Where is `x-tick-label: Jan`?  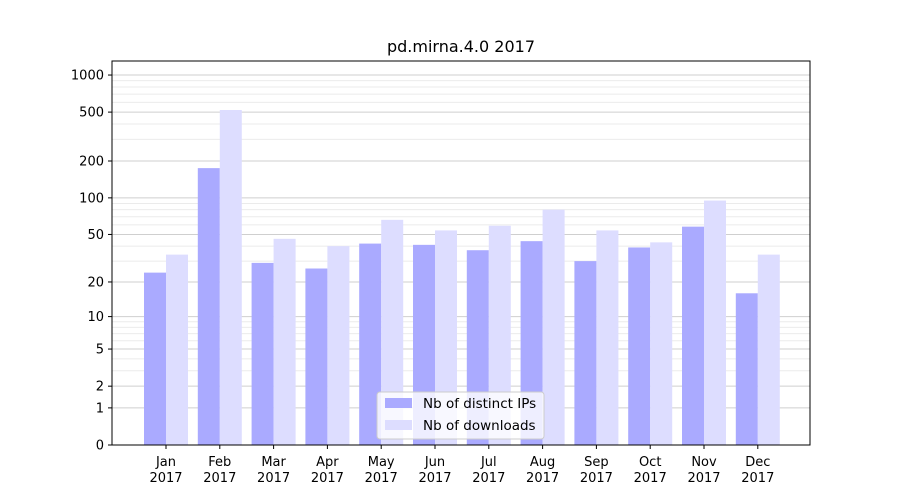
x-tick-label: Jan is located at coordinates (165, 462).